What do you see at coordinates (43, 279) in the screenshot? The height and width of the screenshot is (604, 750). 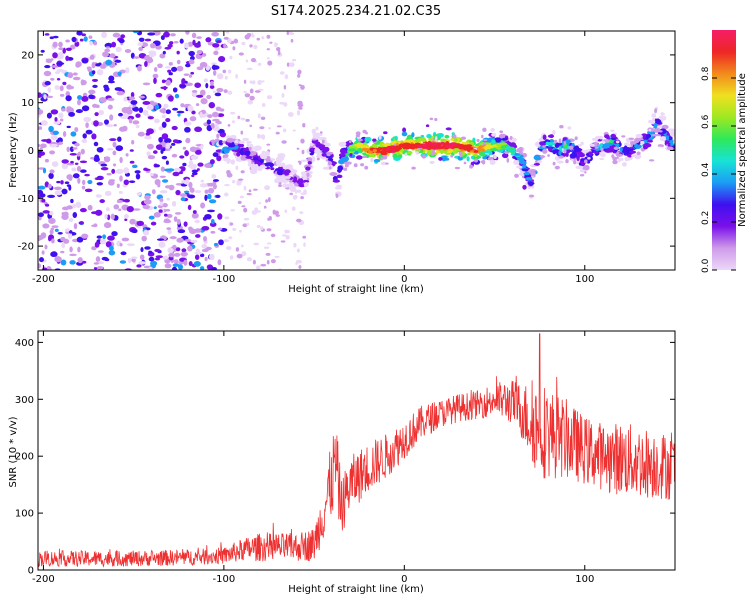 I see `spectrogram-x-tick-label: -200` at bounding box center [43, 279].